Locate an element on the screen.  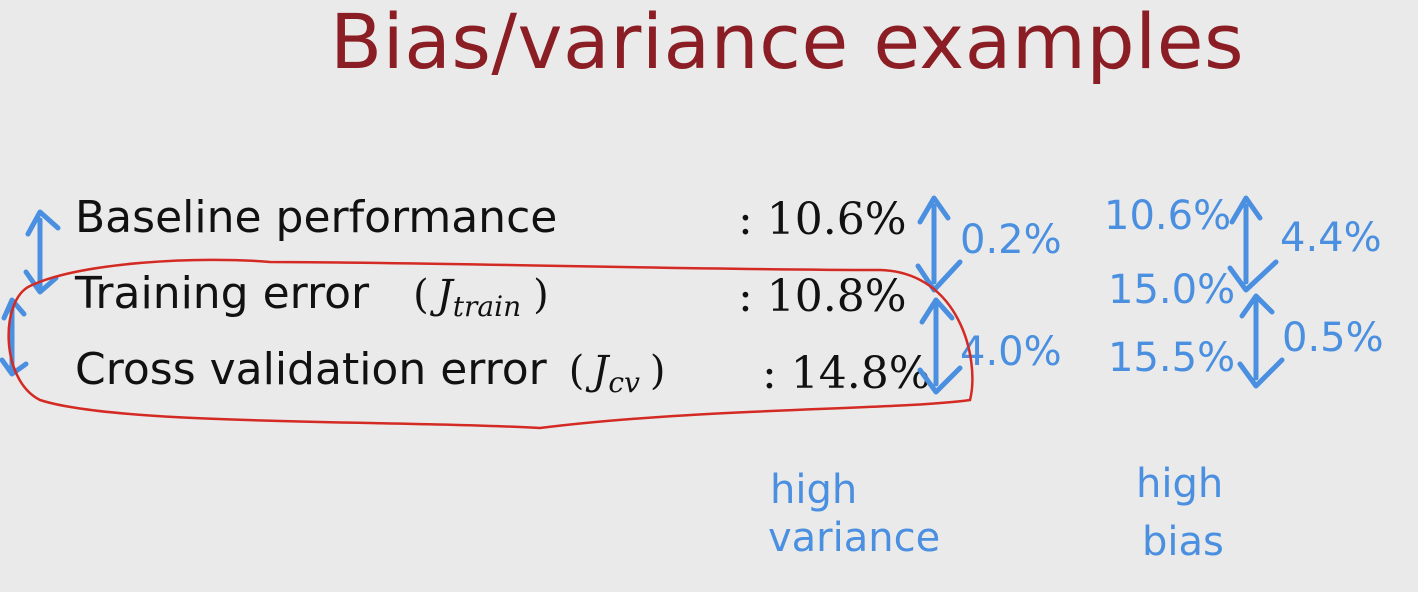
j-train-symbol: Jtrain is located at coordinates (479, 297).